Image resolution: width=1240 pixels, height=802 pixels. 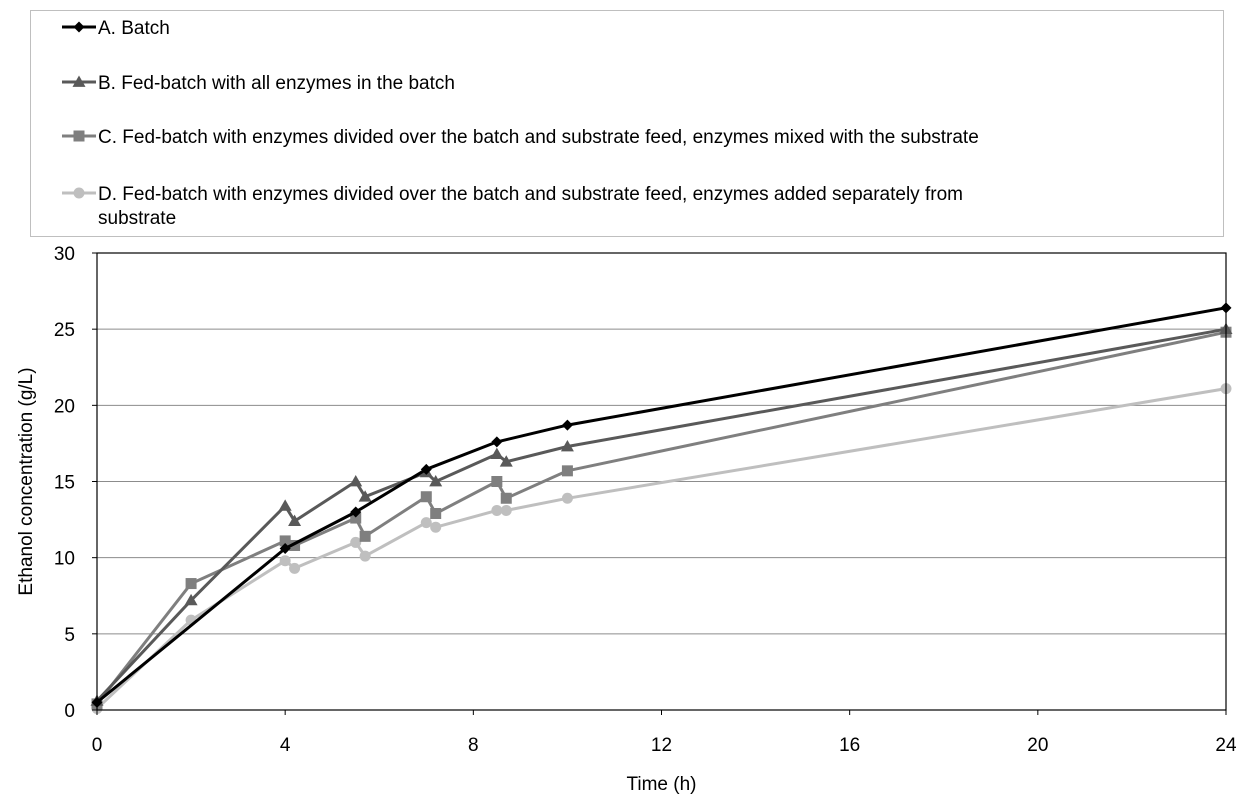 I want to click on y-tick-label-3: 15, so click(x=64, y=483).